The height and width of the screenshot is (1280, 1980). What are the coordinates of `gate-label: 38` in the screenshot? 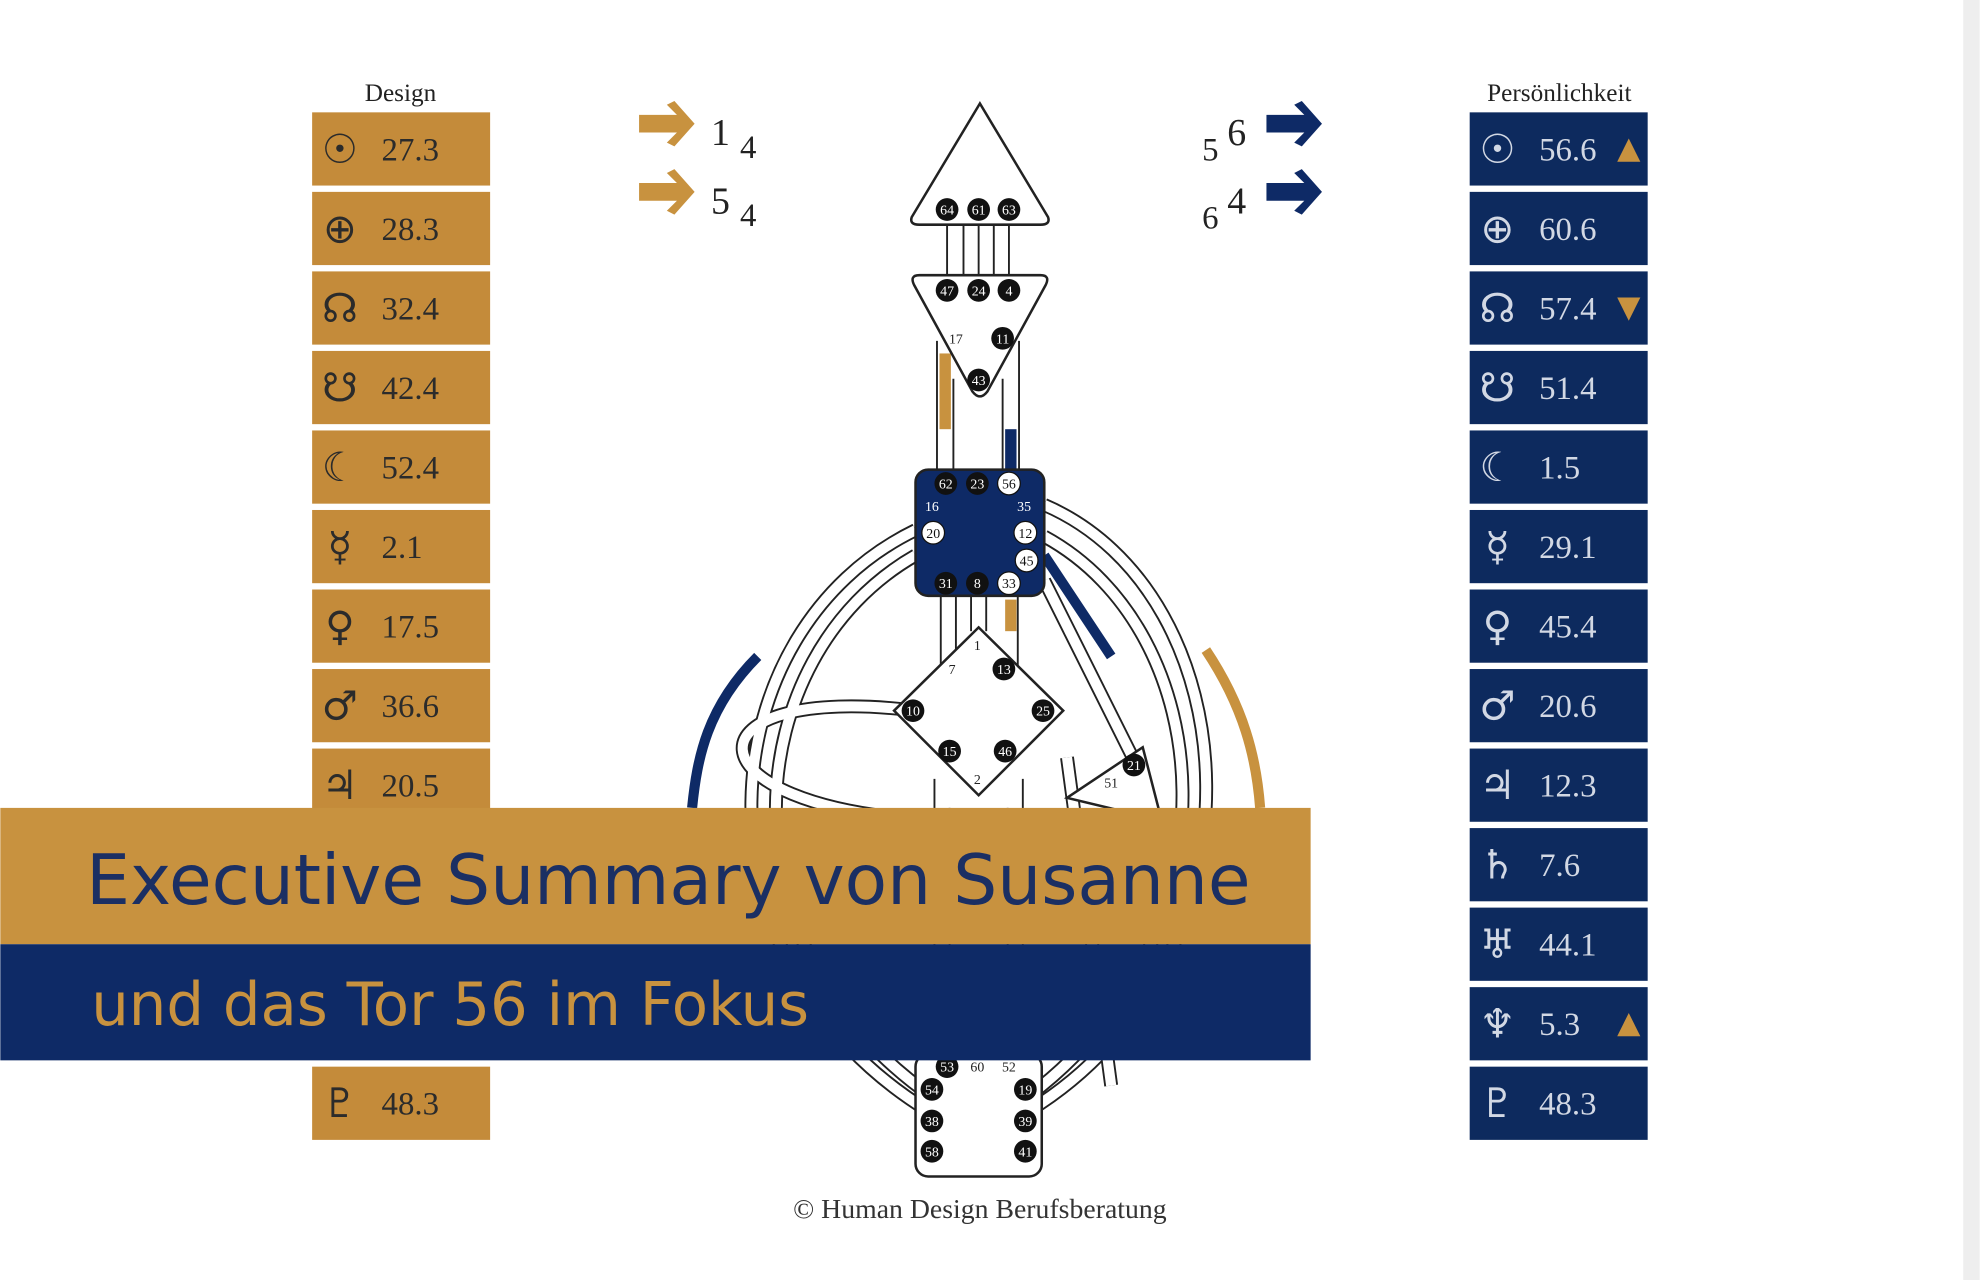 It's located at (932, 1122).